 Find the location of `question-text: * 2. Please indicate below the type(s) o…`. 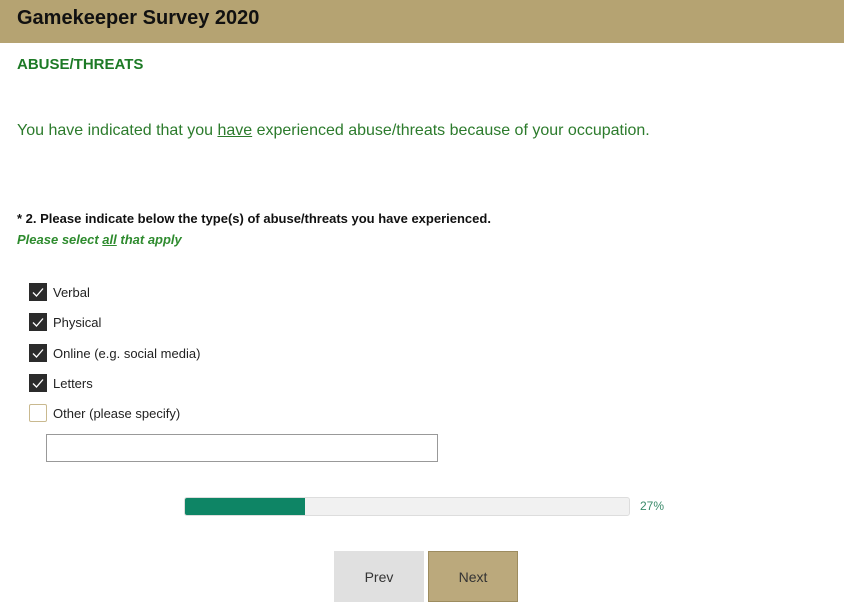

question-text: * 2. Please indicate below the type(s) o… is located at coordinates (254, 218).